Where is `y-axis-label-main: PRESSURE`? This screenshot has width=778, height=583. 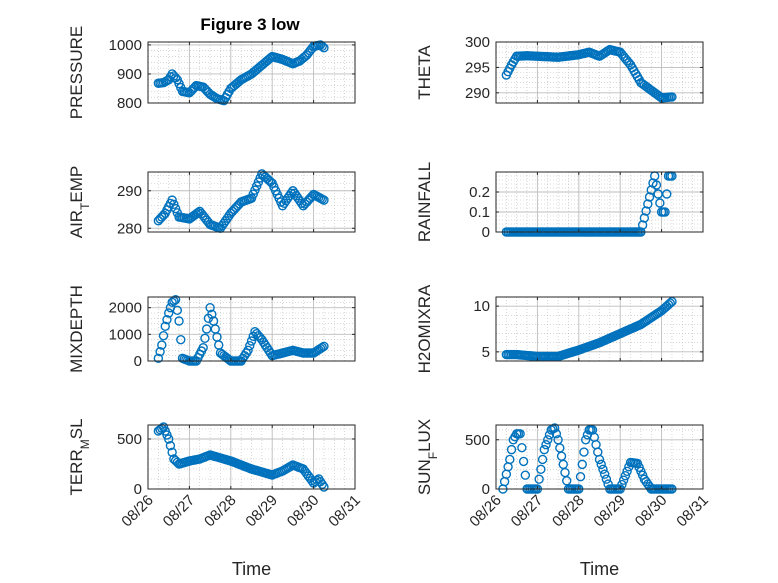
y-axis-label-main: PRESSURE is located at coordinates (76, 73).